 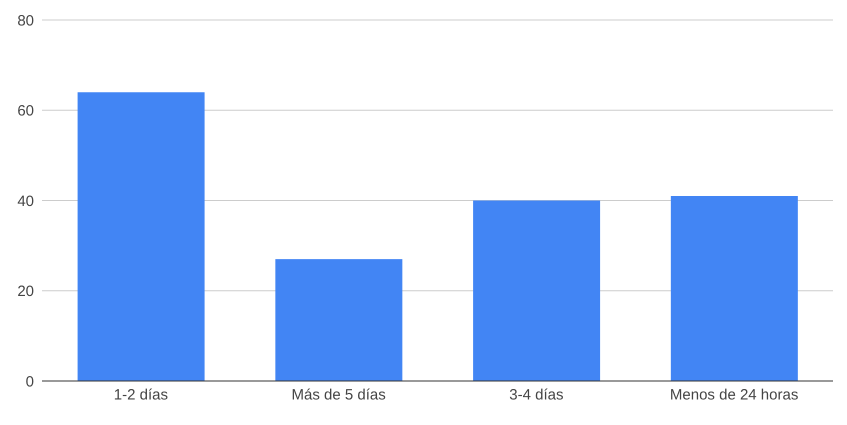 I want to click on y-tick-label: 80, so click(x=25, y=21).